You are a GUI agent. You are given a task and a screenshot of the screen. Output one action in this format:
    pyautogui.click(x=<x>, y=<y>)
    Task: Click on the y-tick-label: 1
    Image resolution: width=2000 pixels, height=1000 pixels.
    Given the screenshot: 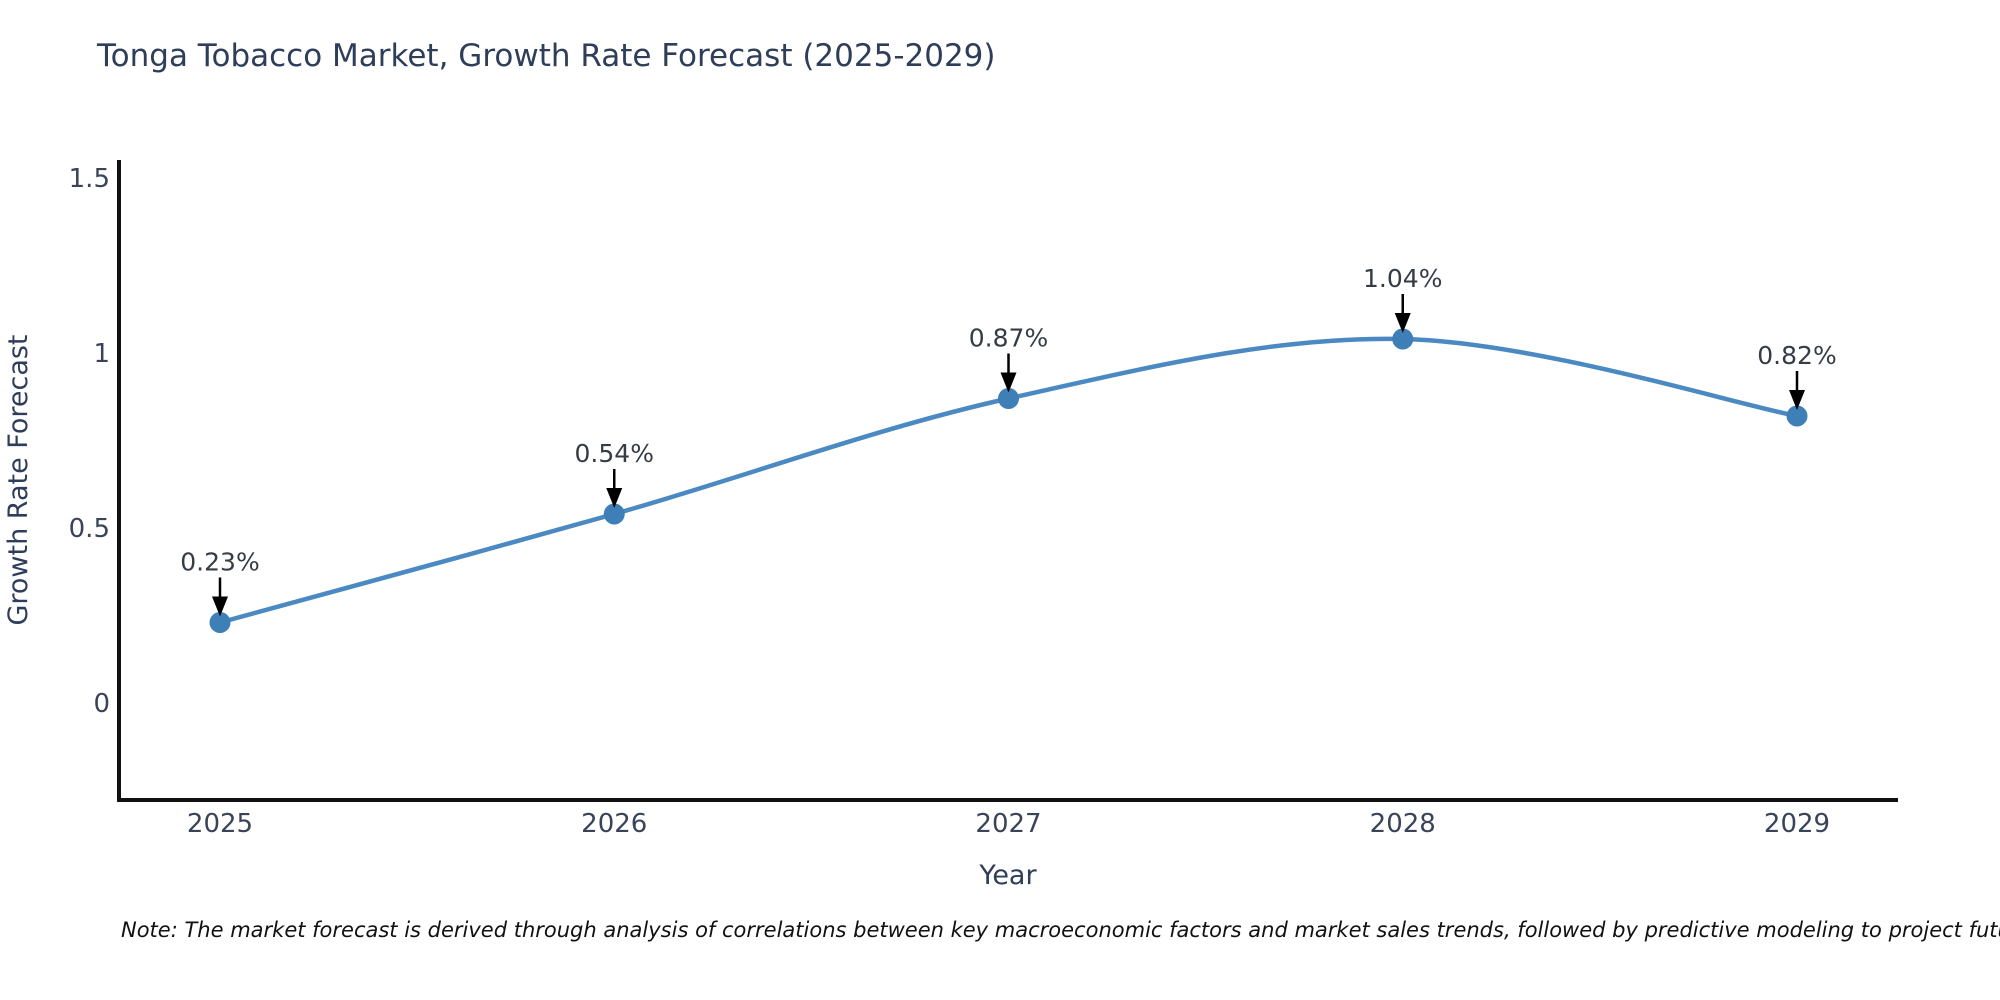 What is the action you would take?
    pyautogui.click(x=101, y=354)
    